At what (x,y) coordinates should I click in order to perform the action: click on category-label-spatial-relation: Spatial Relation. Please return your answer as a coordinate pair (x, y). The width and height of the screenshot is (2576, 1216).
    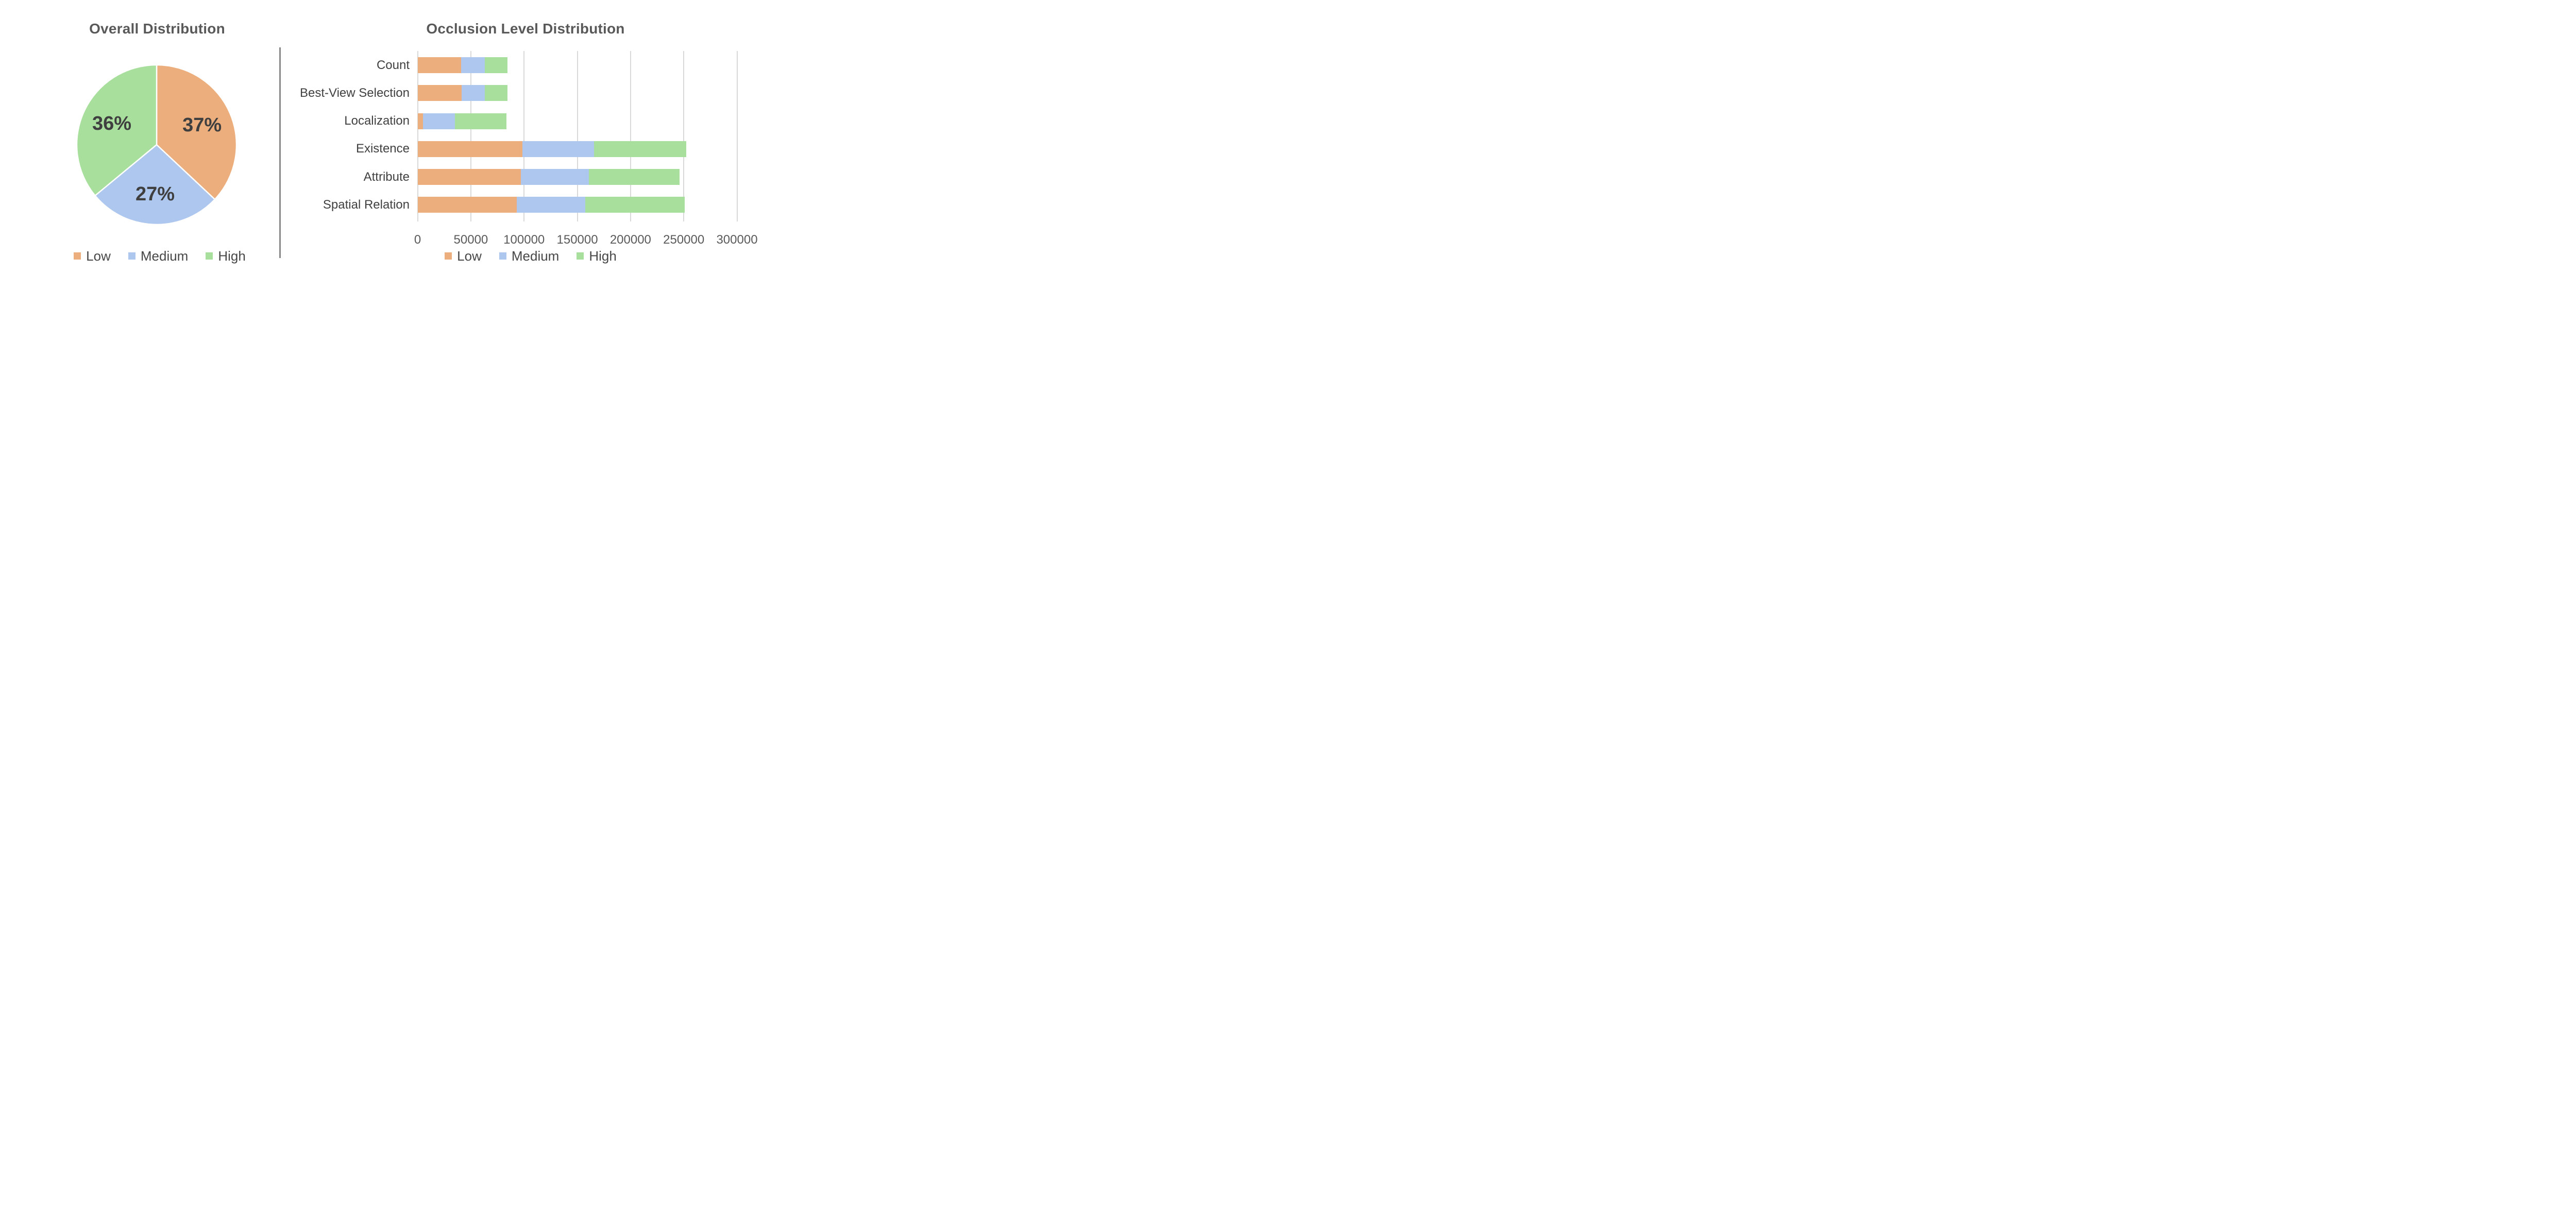
    Looking at the image, I should click on (366, 204).